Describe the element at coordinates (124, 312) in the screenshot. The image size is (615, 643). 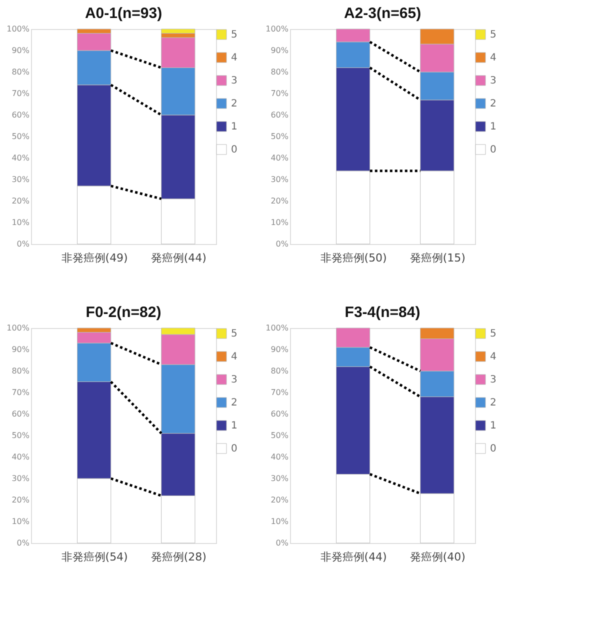
I see `chart-title: F0-2(n=82)` at that location.